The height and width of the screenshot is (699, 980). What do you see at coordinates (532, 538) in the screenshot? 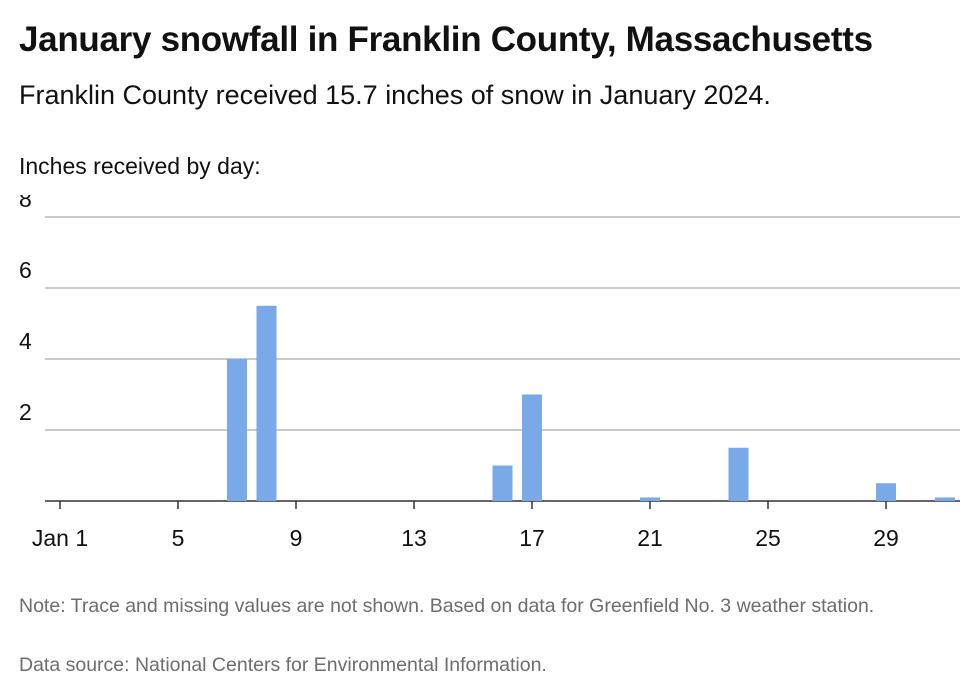
I see `x-tick-label: 17` at bounding box center [532, 538].